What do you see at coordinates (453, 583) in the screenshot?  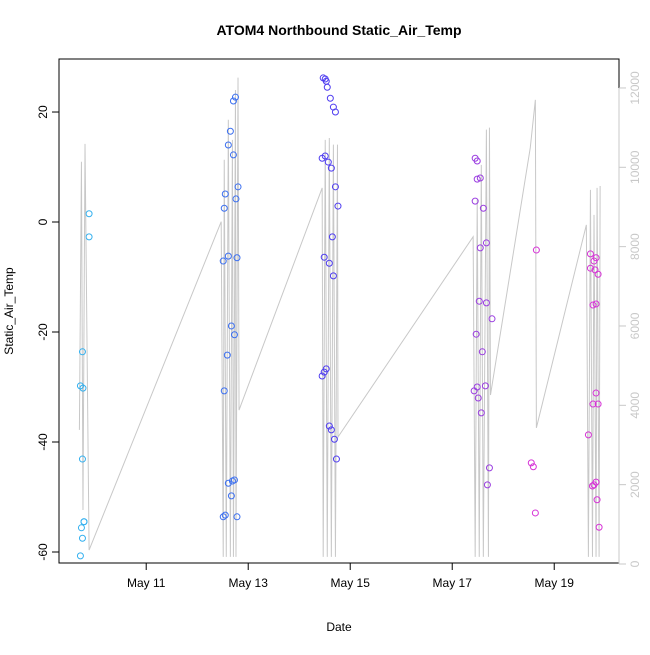 I see `x-tick-label: May 17` at bounding box center [453, 583].